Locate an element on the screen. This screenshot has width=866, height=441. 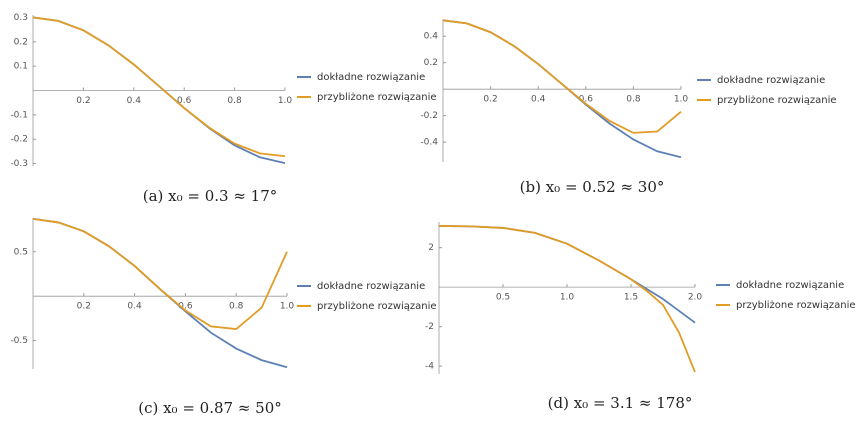
y-tick-label: 0.5 is located at coordinates (21, 252).